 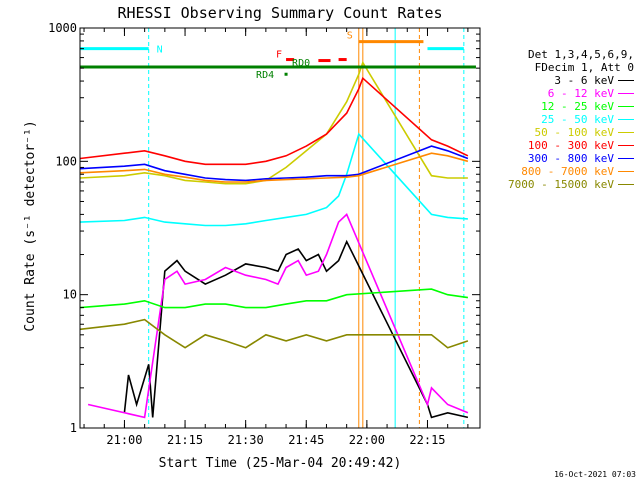 I want to click on flag-label-f: F, so click(x=279, y=55).